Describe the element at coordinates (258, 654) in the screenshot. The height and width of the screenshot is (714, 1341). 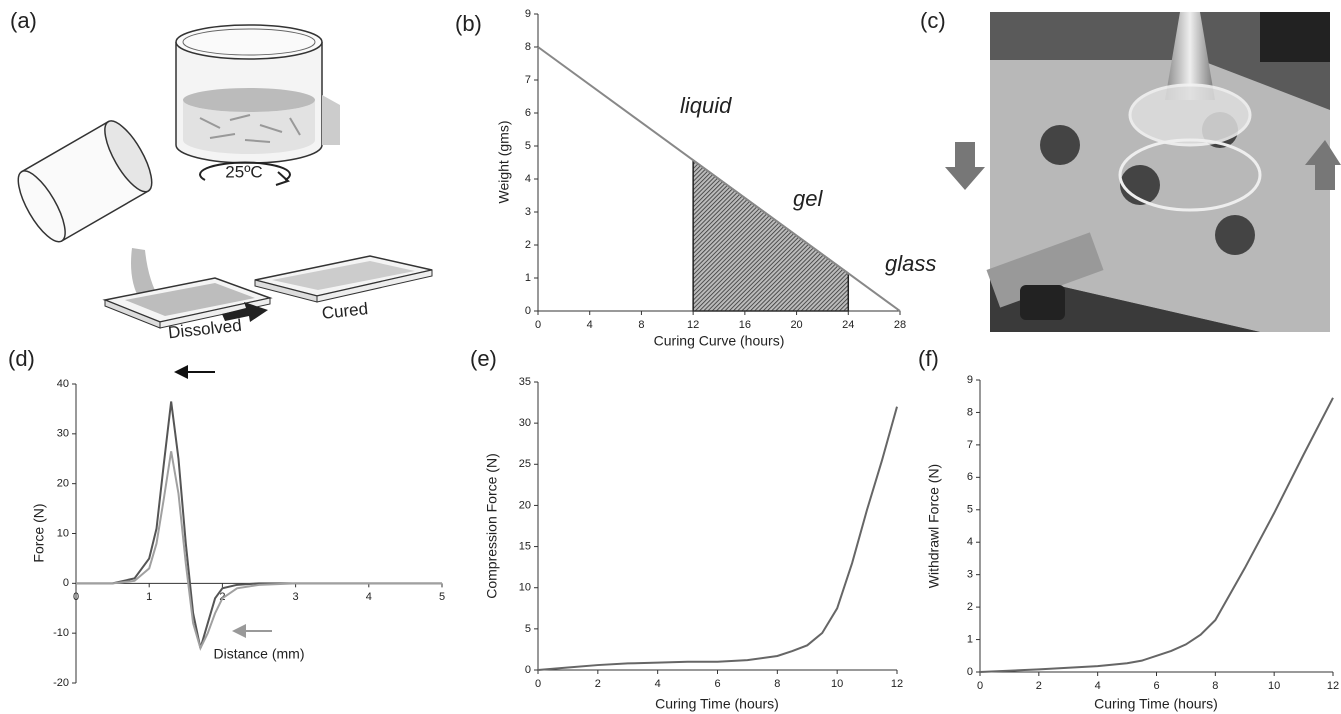
I see `x-axis-title: Distance (mm)` at that location.